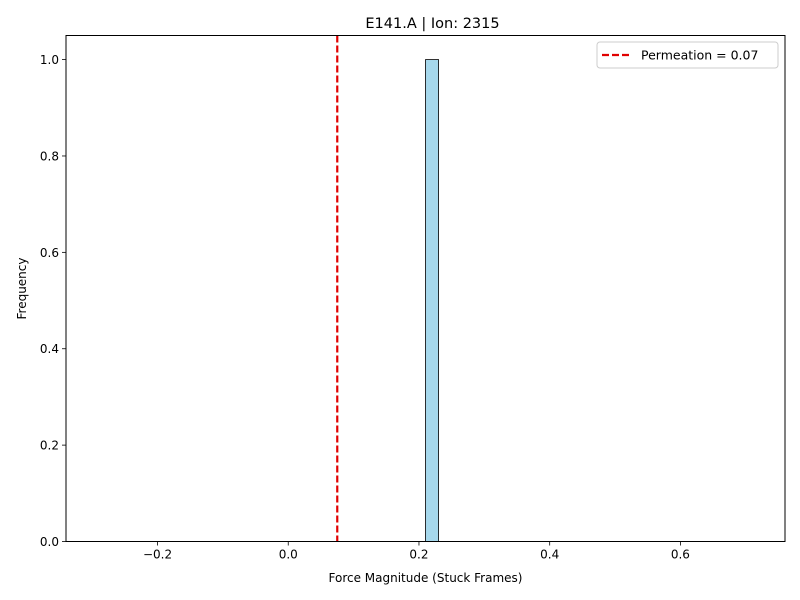 This screenshot has width=800, height=600. I want to click on x-tick-label: 0.4, so click(549, 555).